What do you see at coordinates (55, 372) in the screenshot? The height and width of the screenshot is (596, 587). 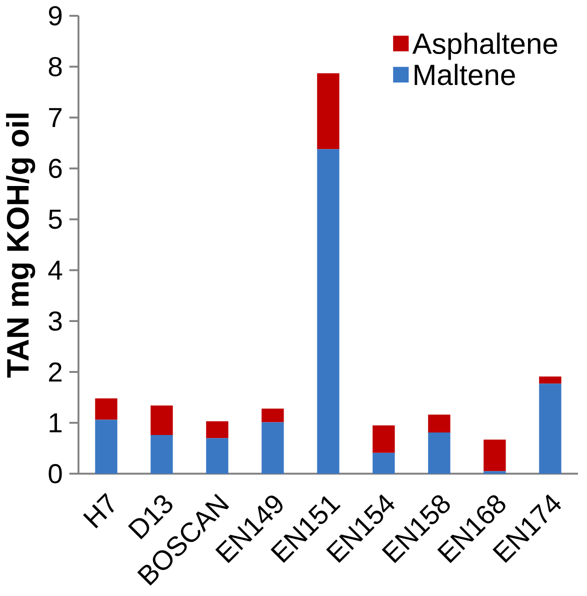 I see `y-tick-label: 2` at bounding box center [55, 372].